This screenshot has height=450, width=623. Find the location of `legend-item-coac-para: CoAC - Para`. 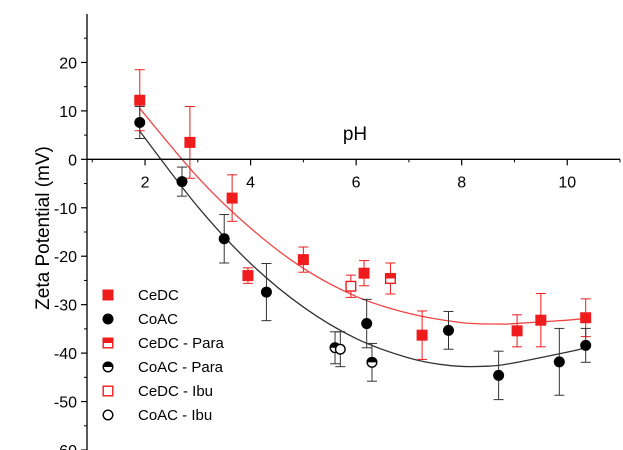

legend-item-coac-para: CoAC - Para is located at coordinates (163, 367).